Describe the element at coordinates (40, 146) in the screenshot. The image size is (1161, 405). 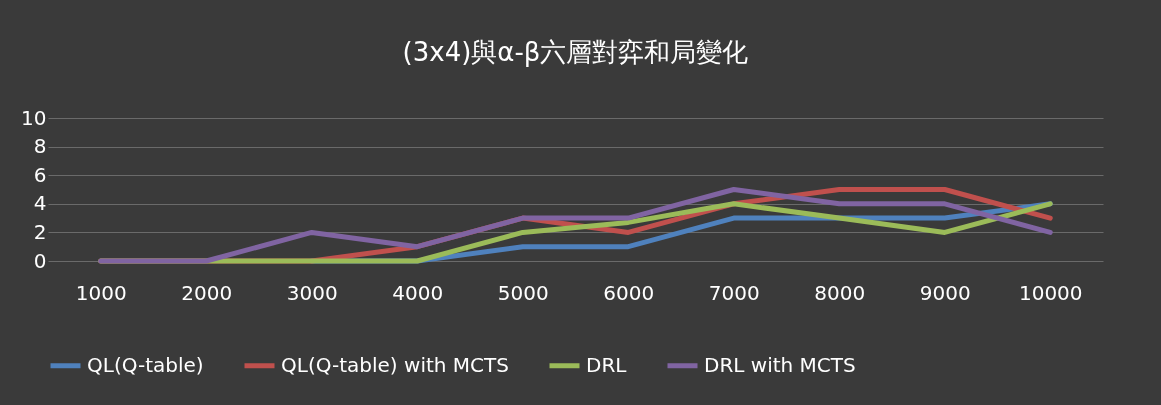
I see `y-tick-label: 8` at that location.